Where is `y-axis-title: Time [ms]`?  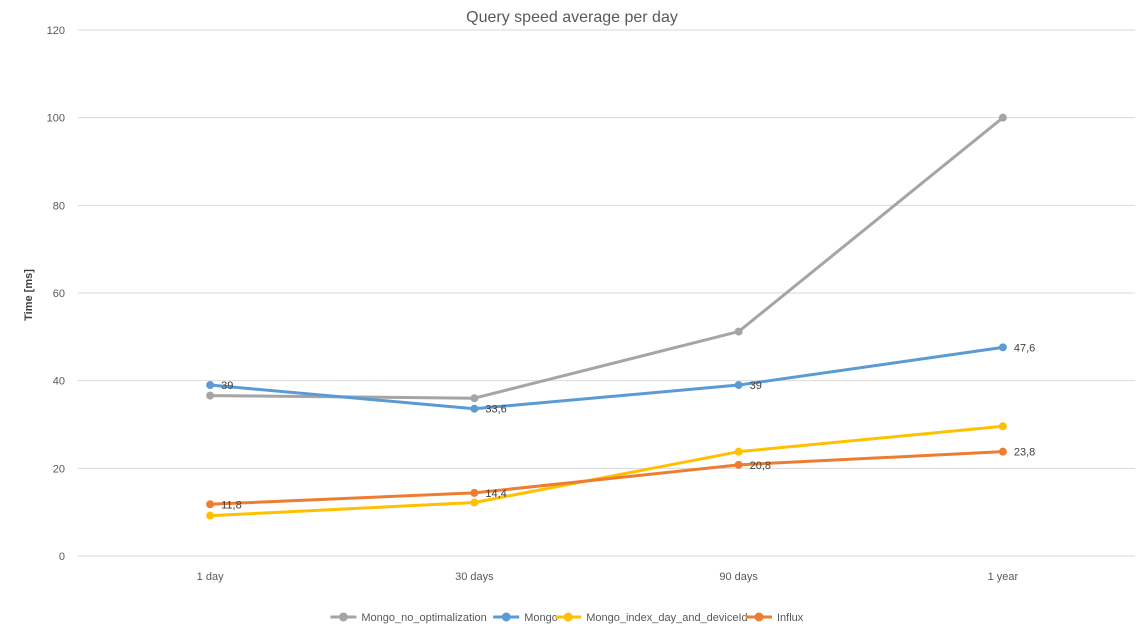
y-axis-title: Time [ms] is located at coordinates (29, 295).